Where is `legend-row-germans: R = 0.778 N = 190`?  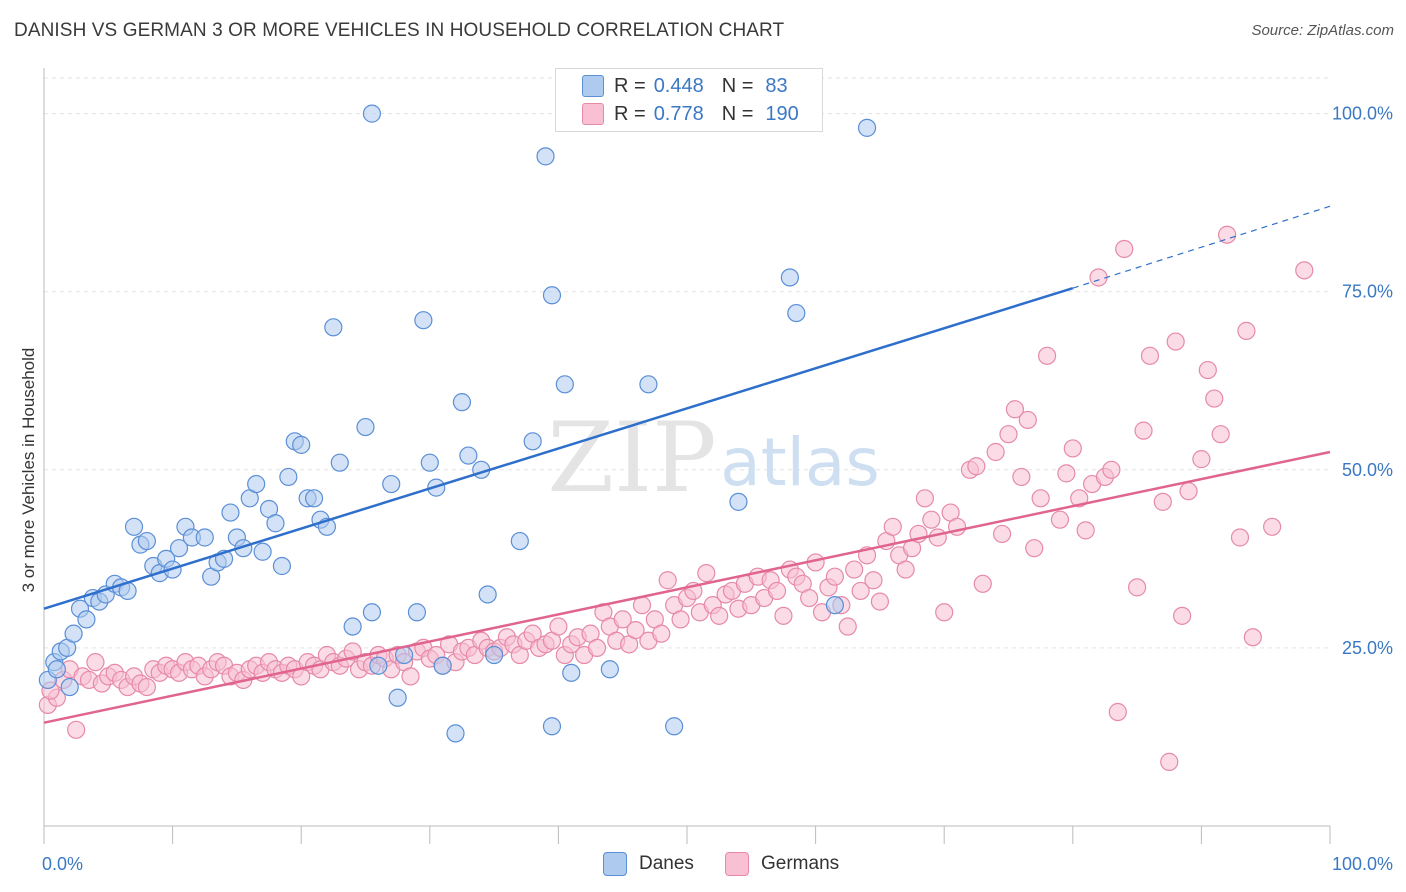 legend-row-germans: R = 0.778 N = 190 is located at coordinates (690, 114).